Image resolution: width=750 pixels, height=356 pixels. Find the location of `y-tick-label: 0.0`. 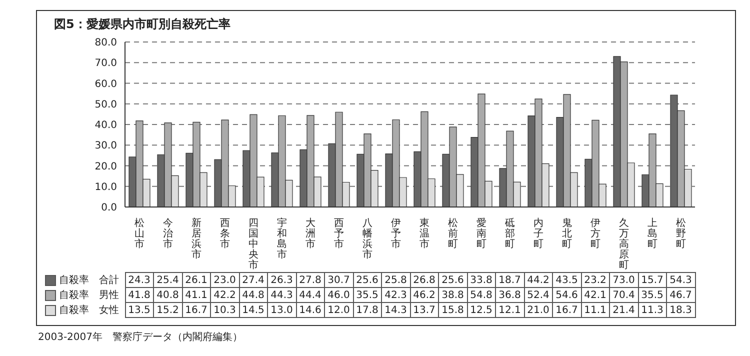

y-tick-label: 0.0 is located at coordinates (109, 208).